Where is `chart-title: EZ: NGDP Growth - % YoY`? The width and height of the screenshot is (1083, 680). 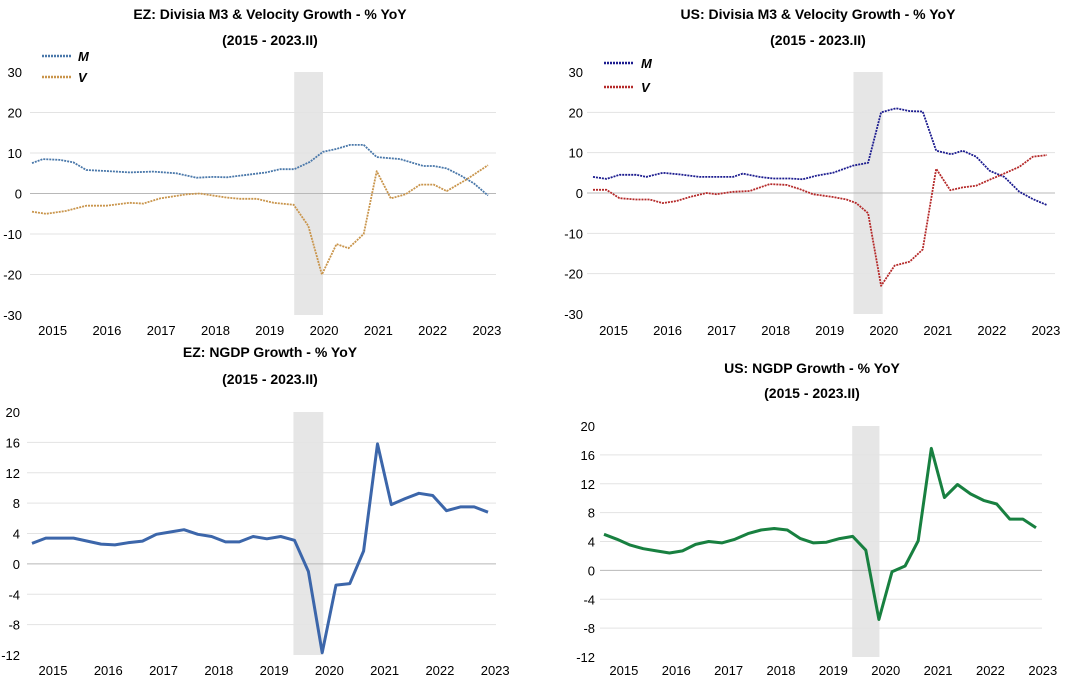
chart-title: EZ: NGDP Growth - % YoY is located at coordinates (270, 352).